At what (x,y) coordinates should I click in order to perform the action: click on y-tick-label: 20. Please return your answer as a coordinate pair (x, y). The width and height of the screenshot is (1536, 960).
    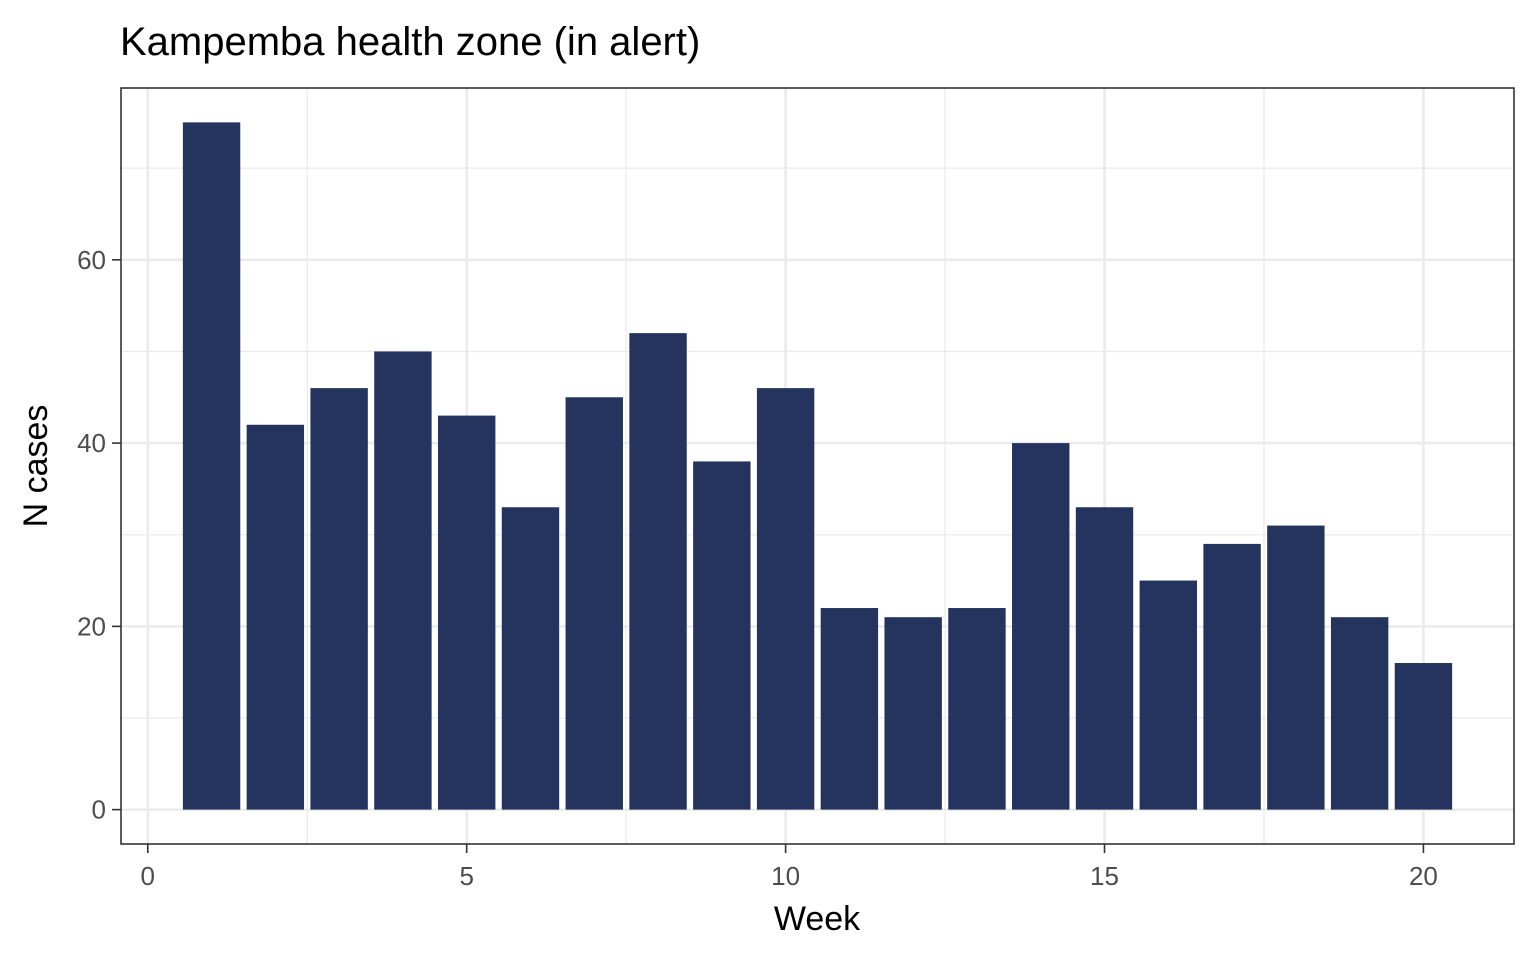
    Looking at the image, I should click on (91, 626).